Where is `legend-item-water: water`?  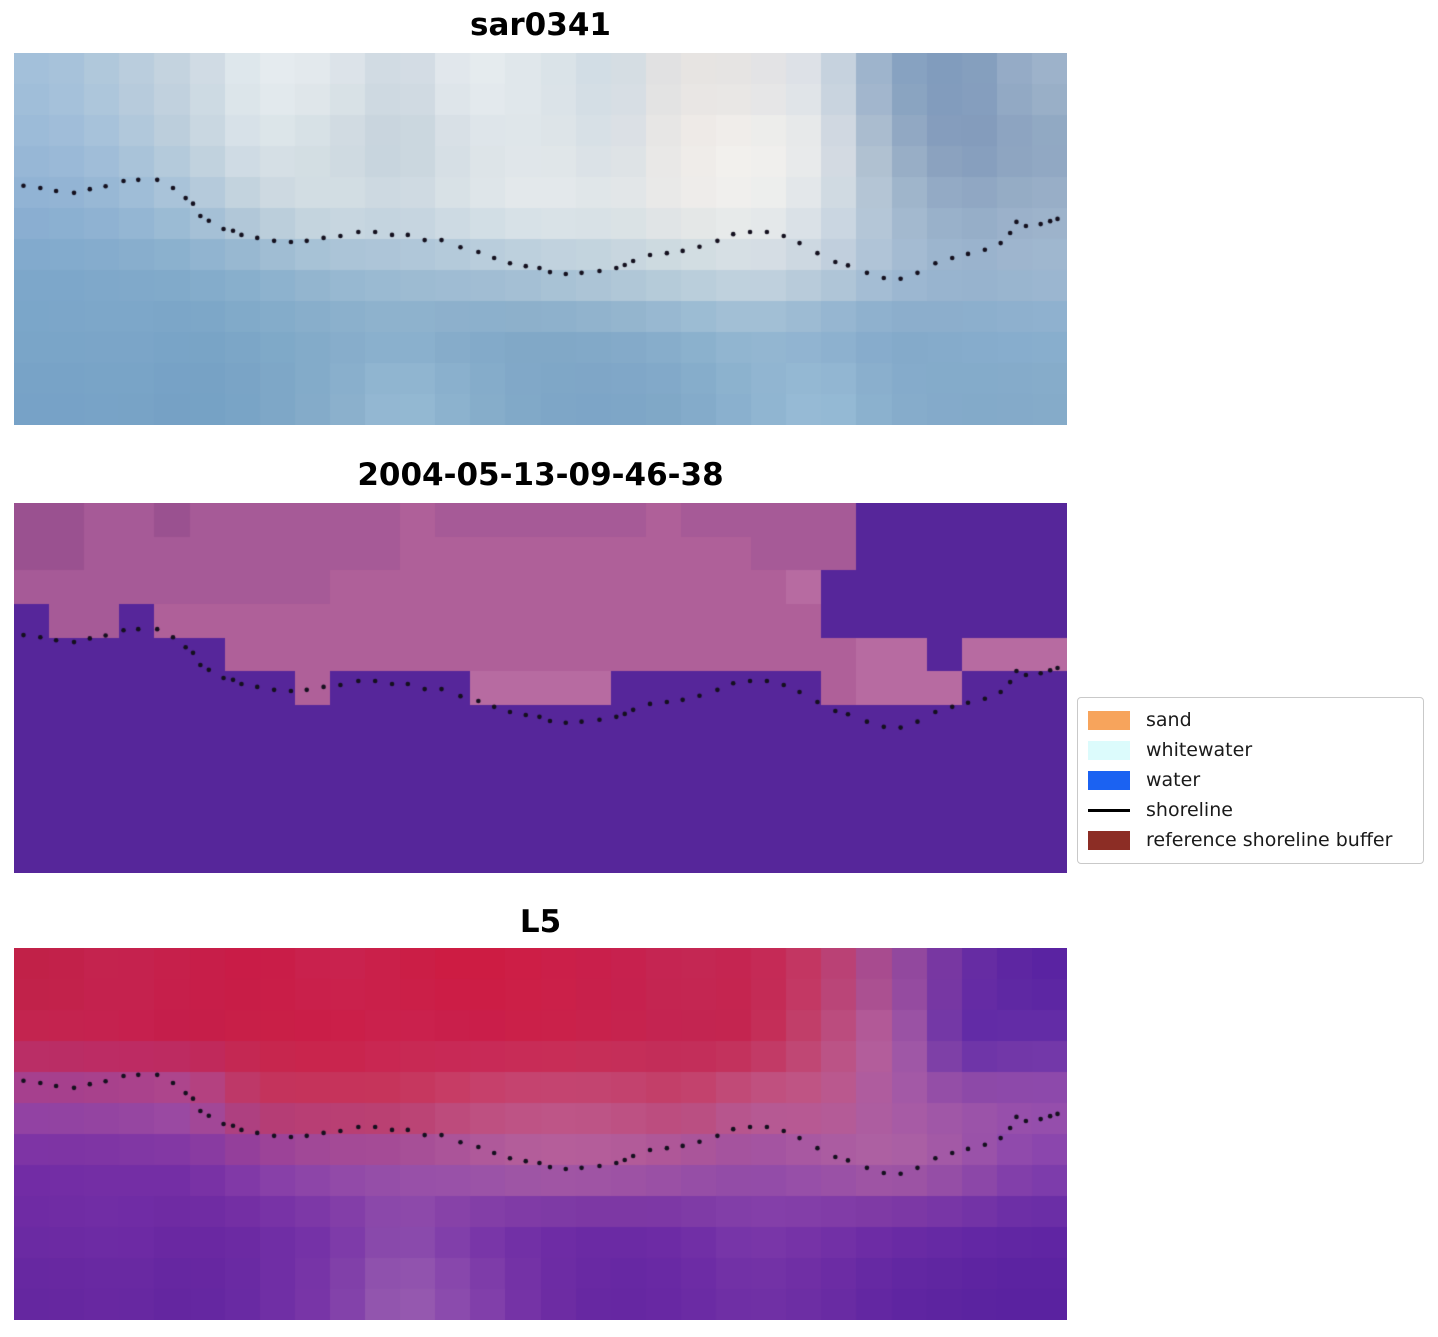 legend-item-water: water is located at coordinates (1250, 780).